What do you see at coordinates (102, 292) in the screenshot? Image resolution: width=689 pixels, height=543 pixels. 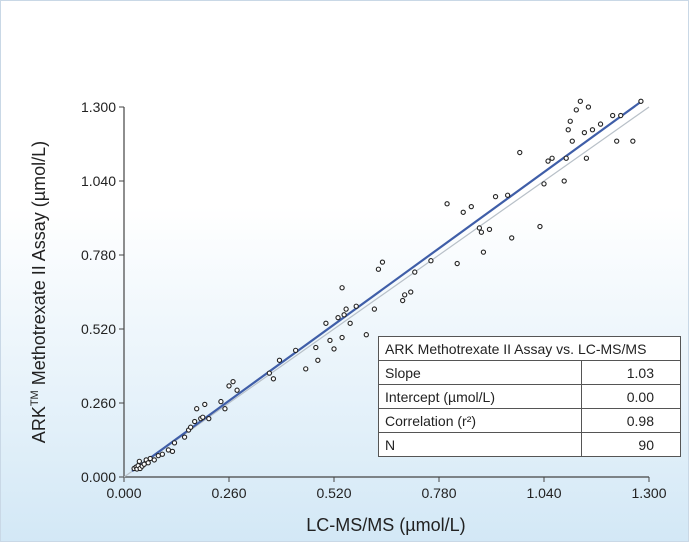 I see `y-ticks: 0.000 0.260 0.520 0.780 1.040 1.300` at bounding box center [102, 292].